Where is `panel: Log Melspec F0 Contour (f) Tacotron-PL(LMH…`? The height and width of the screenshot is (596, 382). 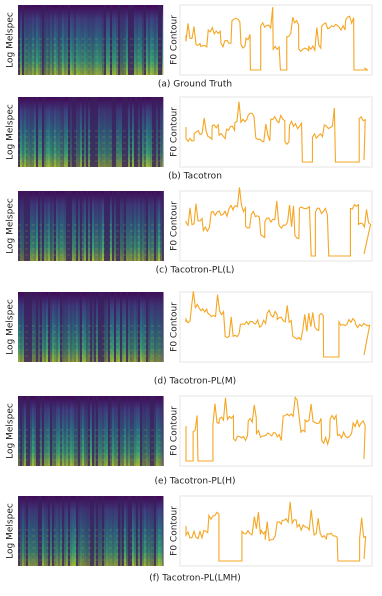 panel: Log Melspec F0 Contour (f) Tacotron-PL(LMH… is located at coordinates (189, 539).